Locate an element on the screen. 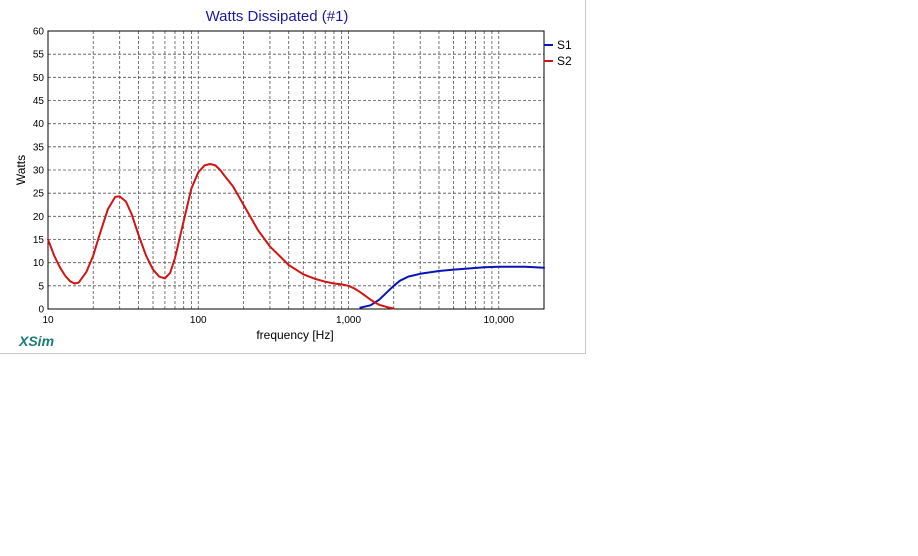  chart-title: Watts Dissipated (#1) is located at coordinates (277, 16).